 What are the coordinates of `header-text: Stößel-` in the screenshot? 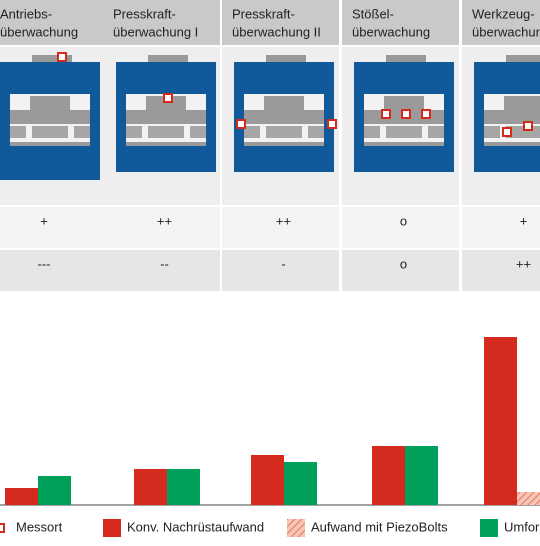 It's located at (373, 13).